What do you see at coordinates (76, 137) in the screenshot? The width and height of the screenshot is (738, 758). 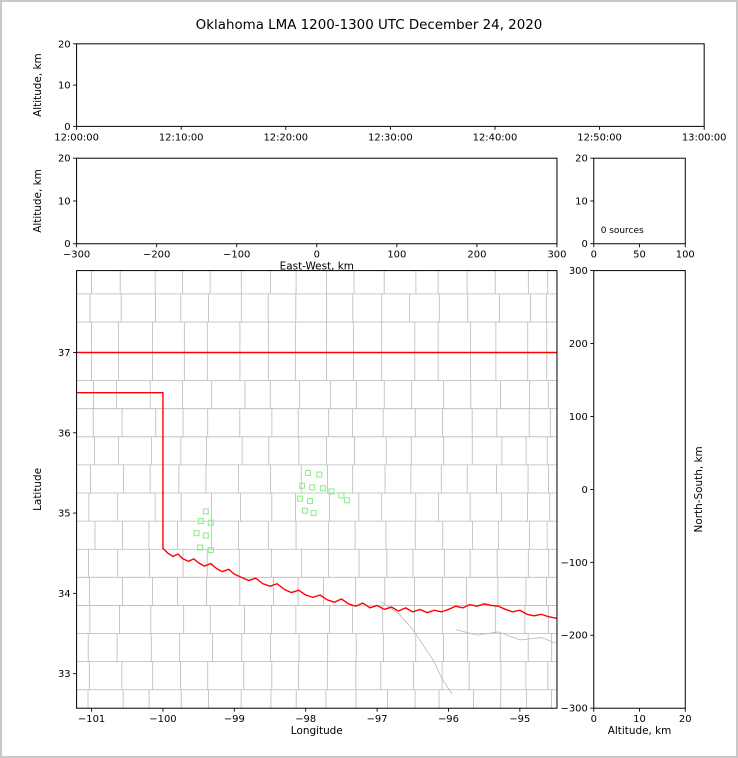 I see `x-tick-label: 12:00:00` at bounding box center [76, 137].